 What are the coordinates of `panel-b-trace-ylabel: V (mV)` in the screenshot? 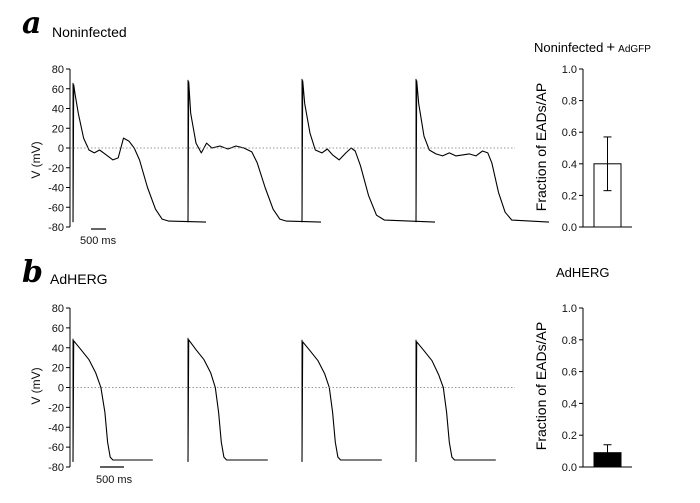 It's located at (36, 385).